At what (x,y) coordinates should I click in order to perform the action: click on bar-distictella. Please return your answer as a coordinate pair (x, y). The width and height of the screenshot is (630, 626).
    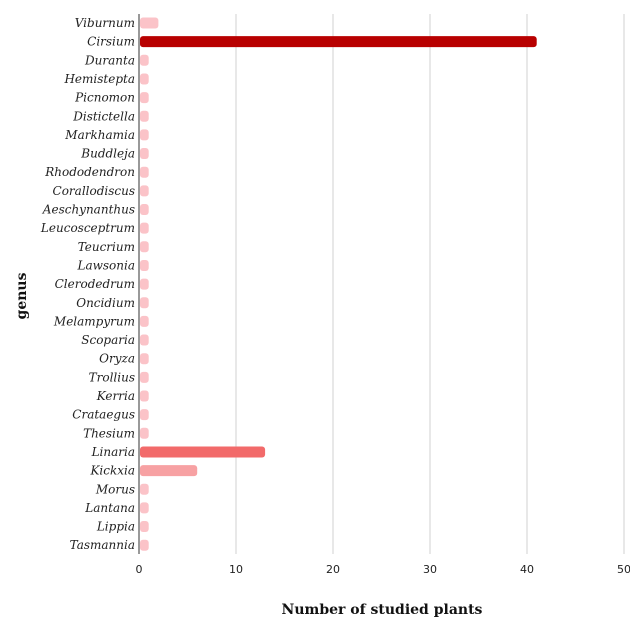
    Looking at the image, I should click on (144, 116).